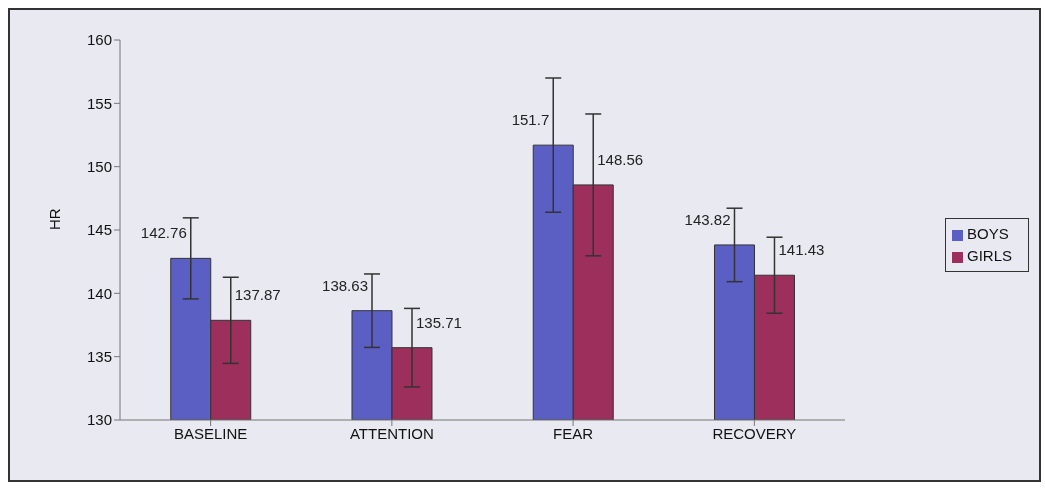  Describe the element at coordinates (707, 219) in the screenshot. I see `data-label: 143.82` at that location.